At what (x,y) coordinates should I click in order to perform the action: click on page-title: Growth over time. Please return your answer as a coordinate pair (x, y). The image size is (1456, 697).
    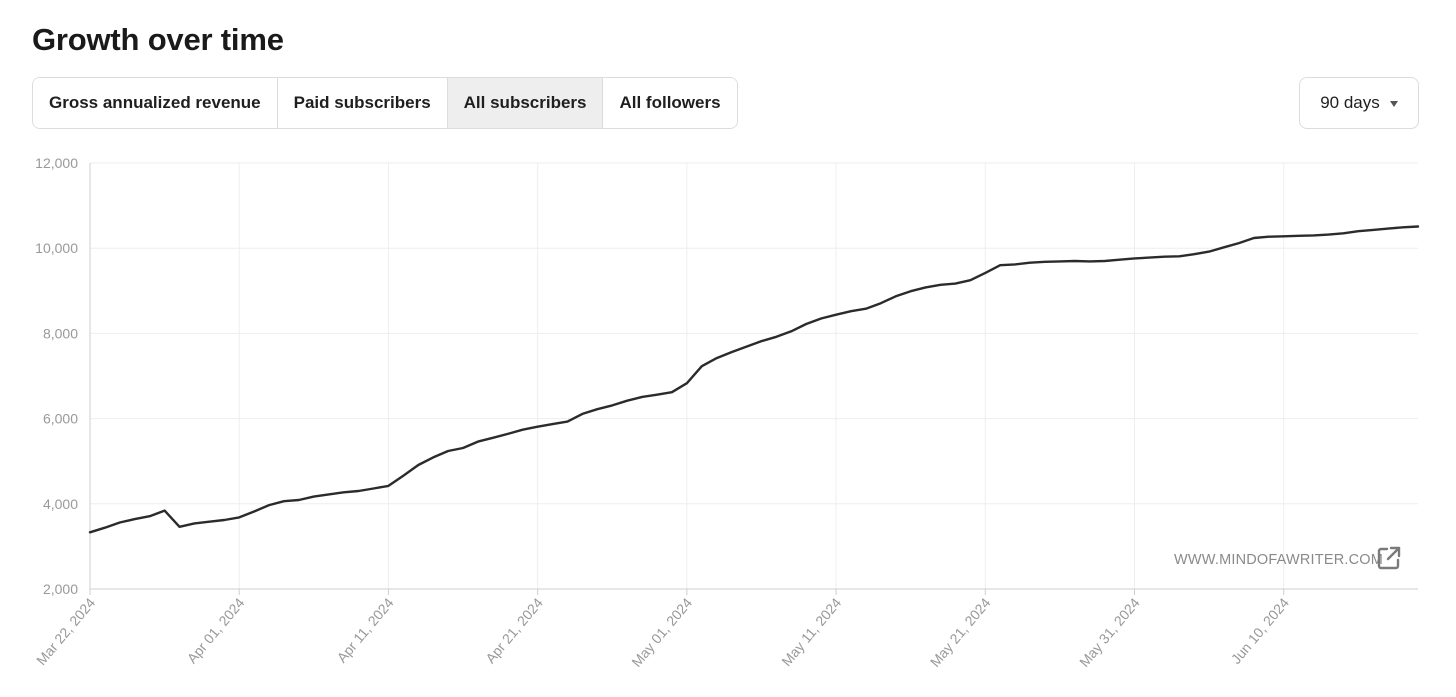
    Looking at the image, I should click on (158, 39).